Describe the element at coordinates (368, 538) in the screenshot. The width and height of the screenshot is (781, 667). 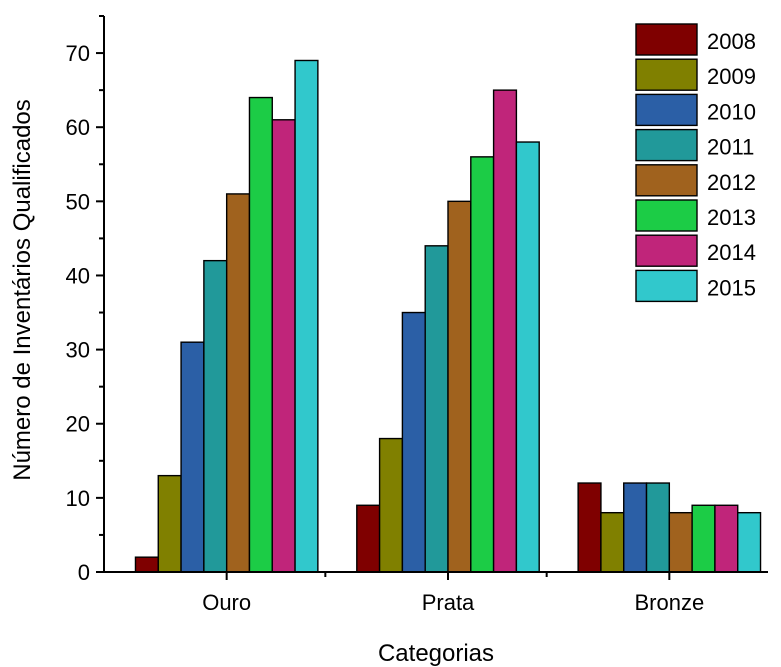
I see `bar-prata-2008` at that location.